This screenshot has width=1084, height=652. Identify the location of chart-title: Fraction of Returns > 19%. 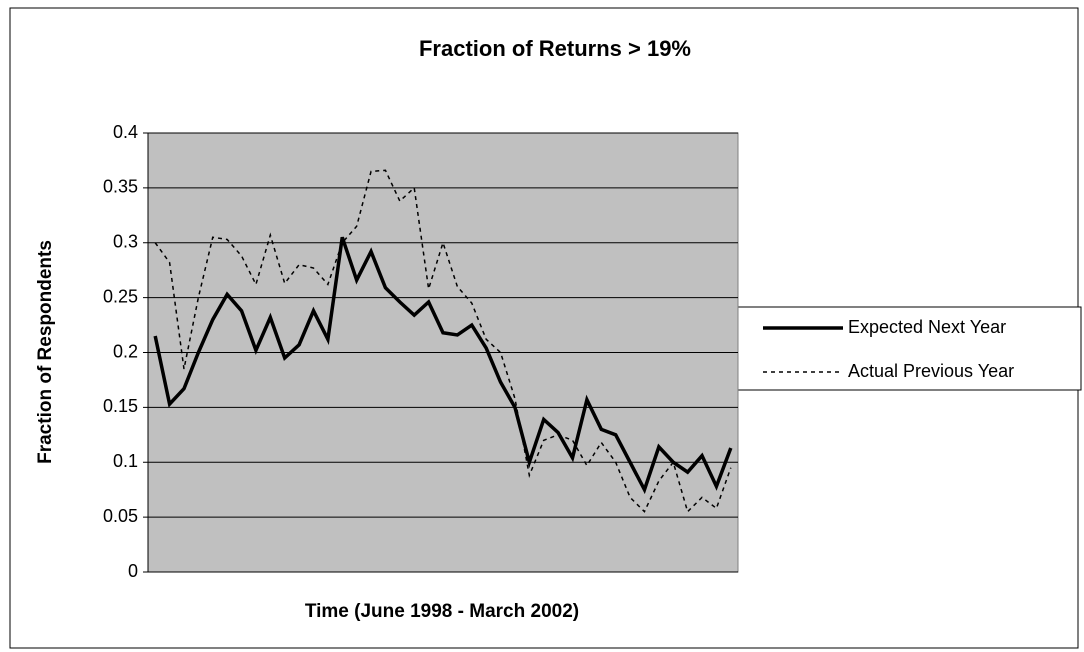
(555, 48).